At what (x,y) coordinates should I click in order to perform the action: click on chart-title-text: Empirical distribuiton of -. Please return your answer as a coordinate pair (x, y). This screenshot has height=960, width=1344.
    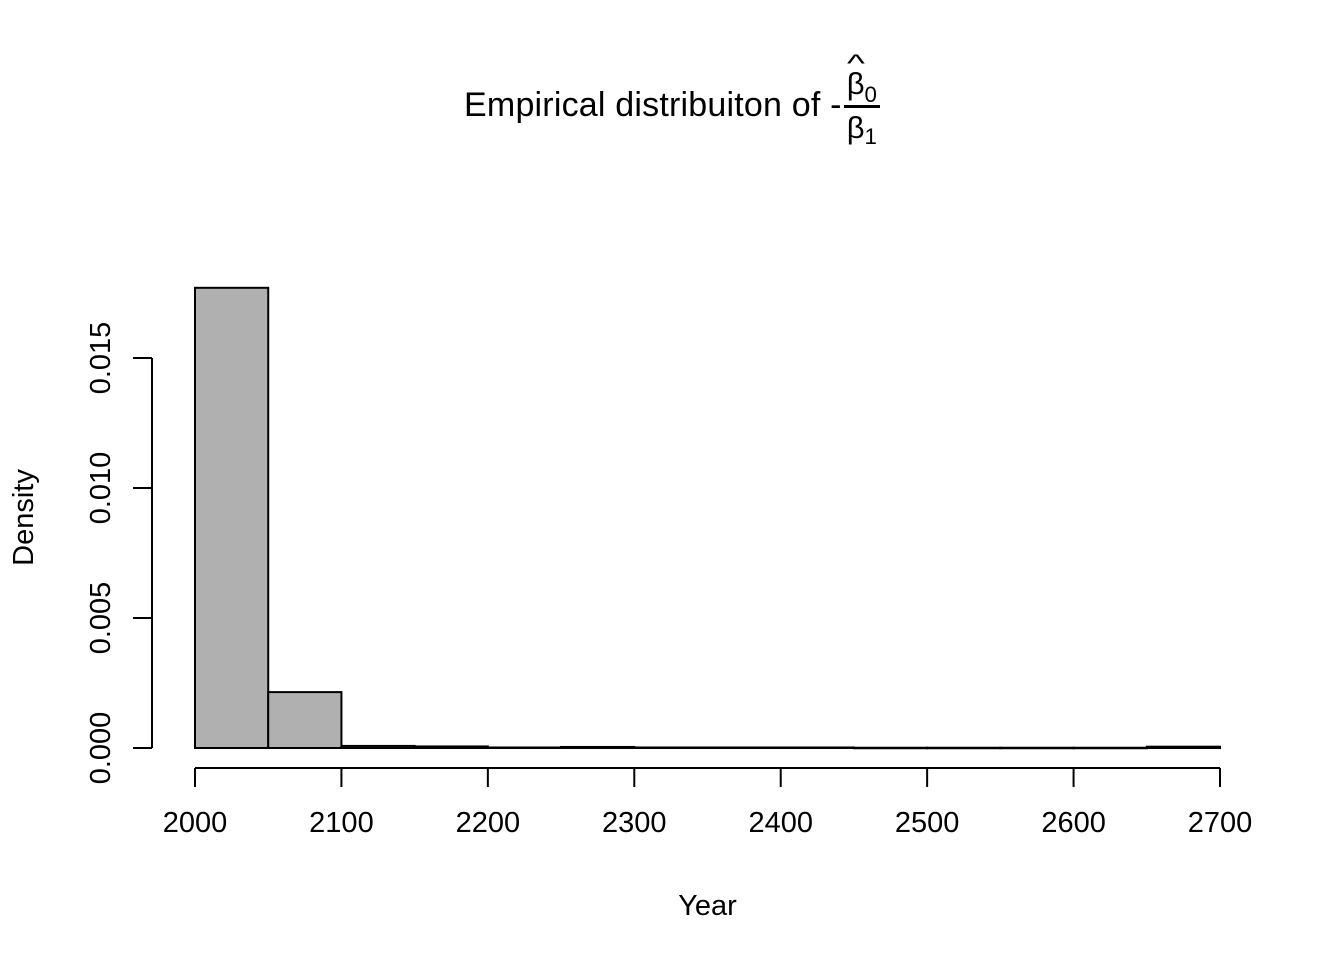
    Looking at the image, I should click on (653, 104).